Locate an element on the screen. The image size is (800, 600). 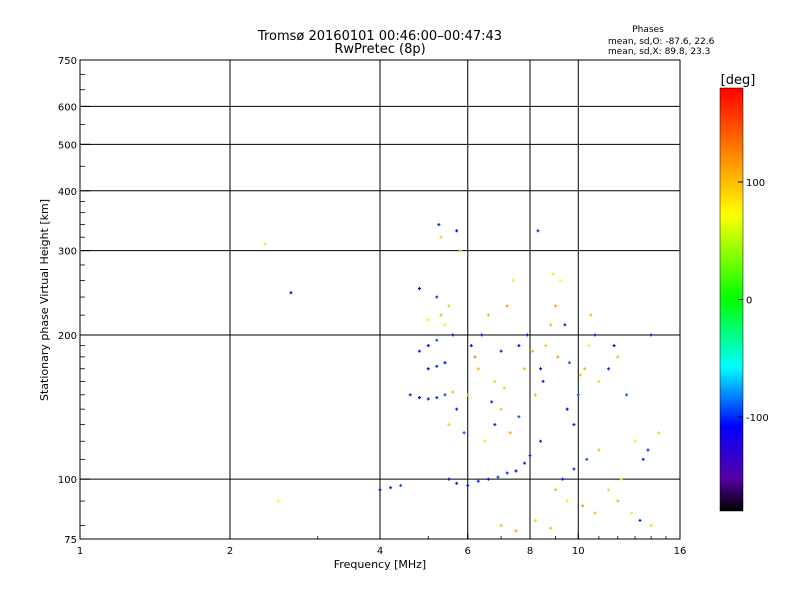
colorbar-tick-label: -100 is located at coordinates (757, 418).